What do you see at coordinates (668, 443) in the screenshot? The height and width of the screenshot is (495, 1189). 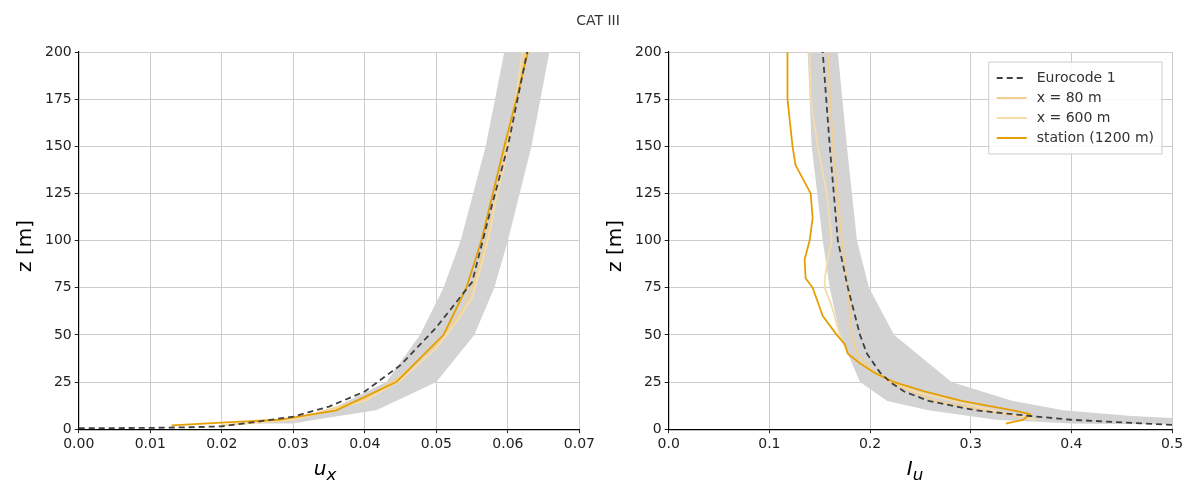 I see `x-tick-label: 0.0` at bounding box center [668, 443].